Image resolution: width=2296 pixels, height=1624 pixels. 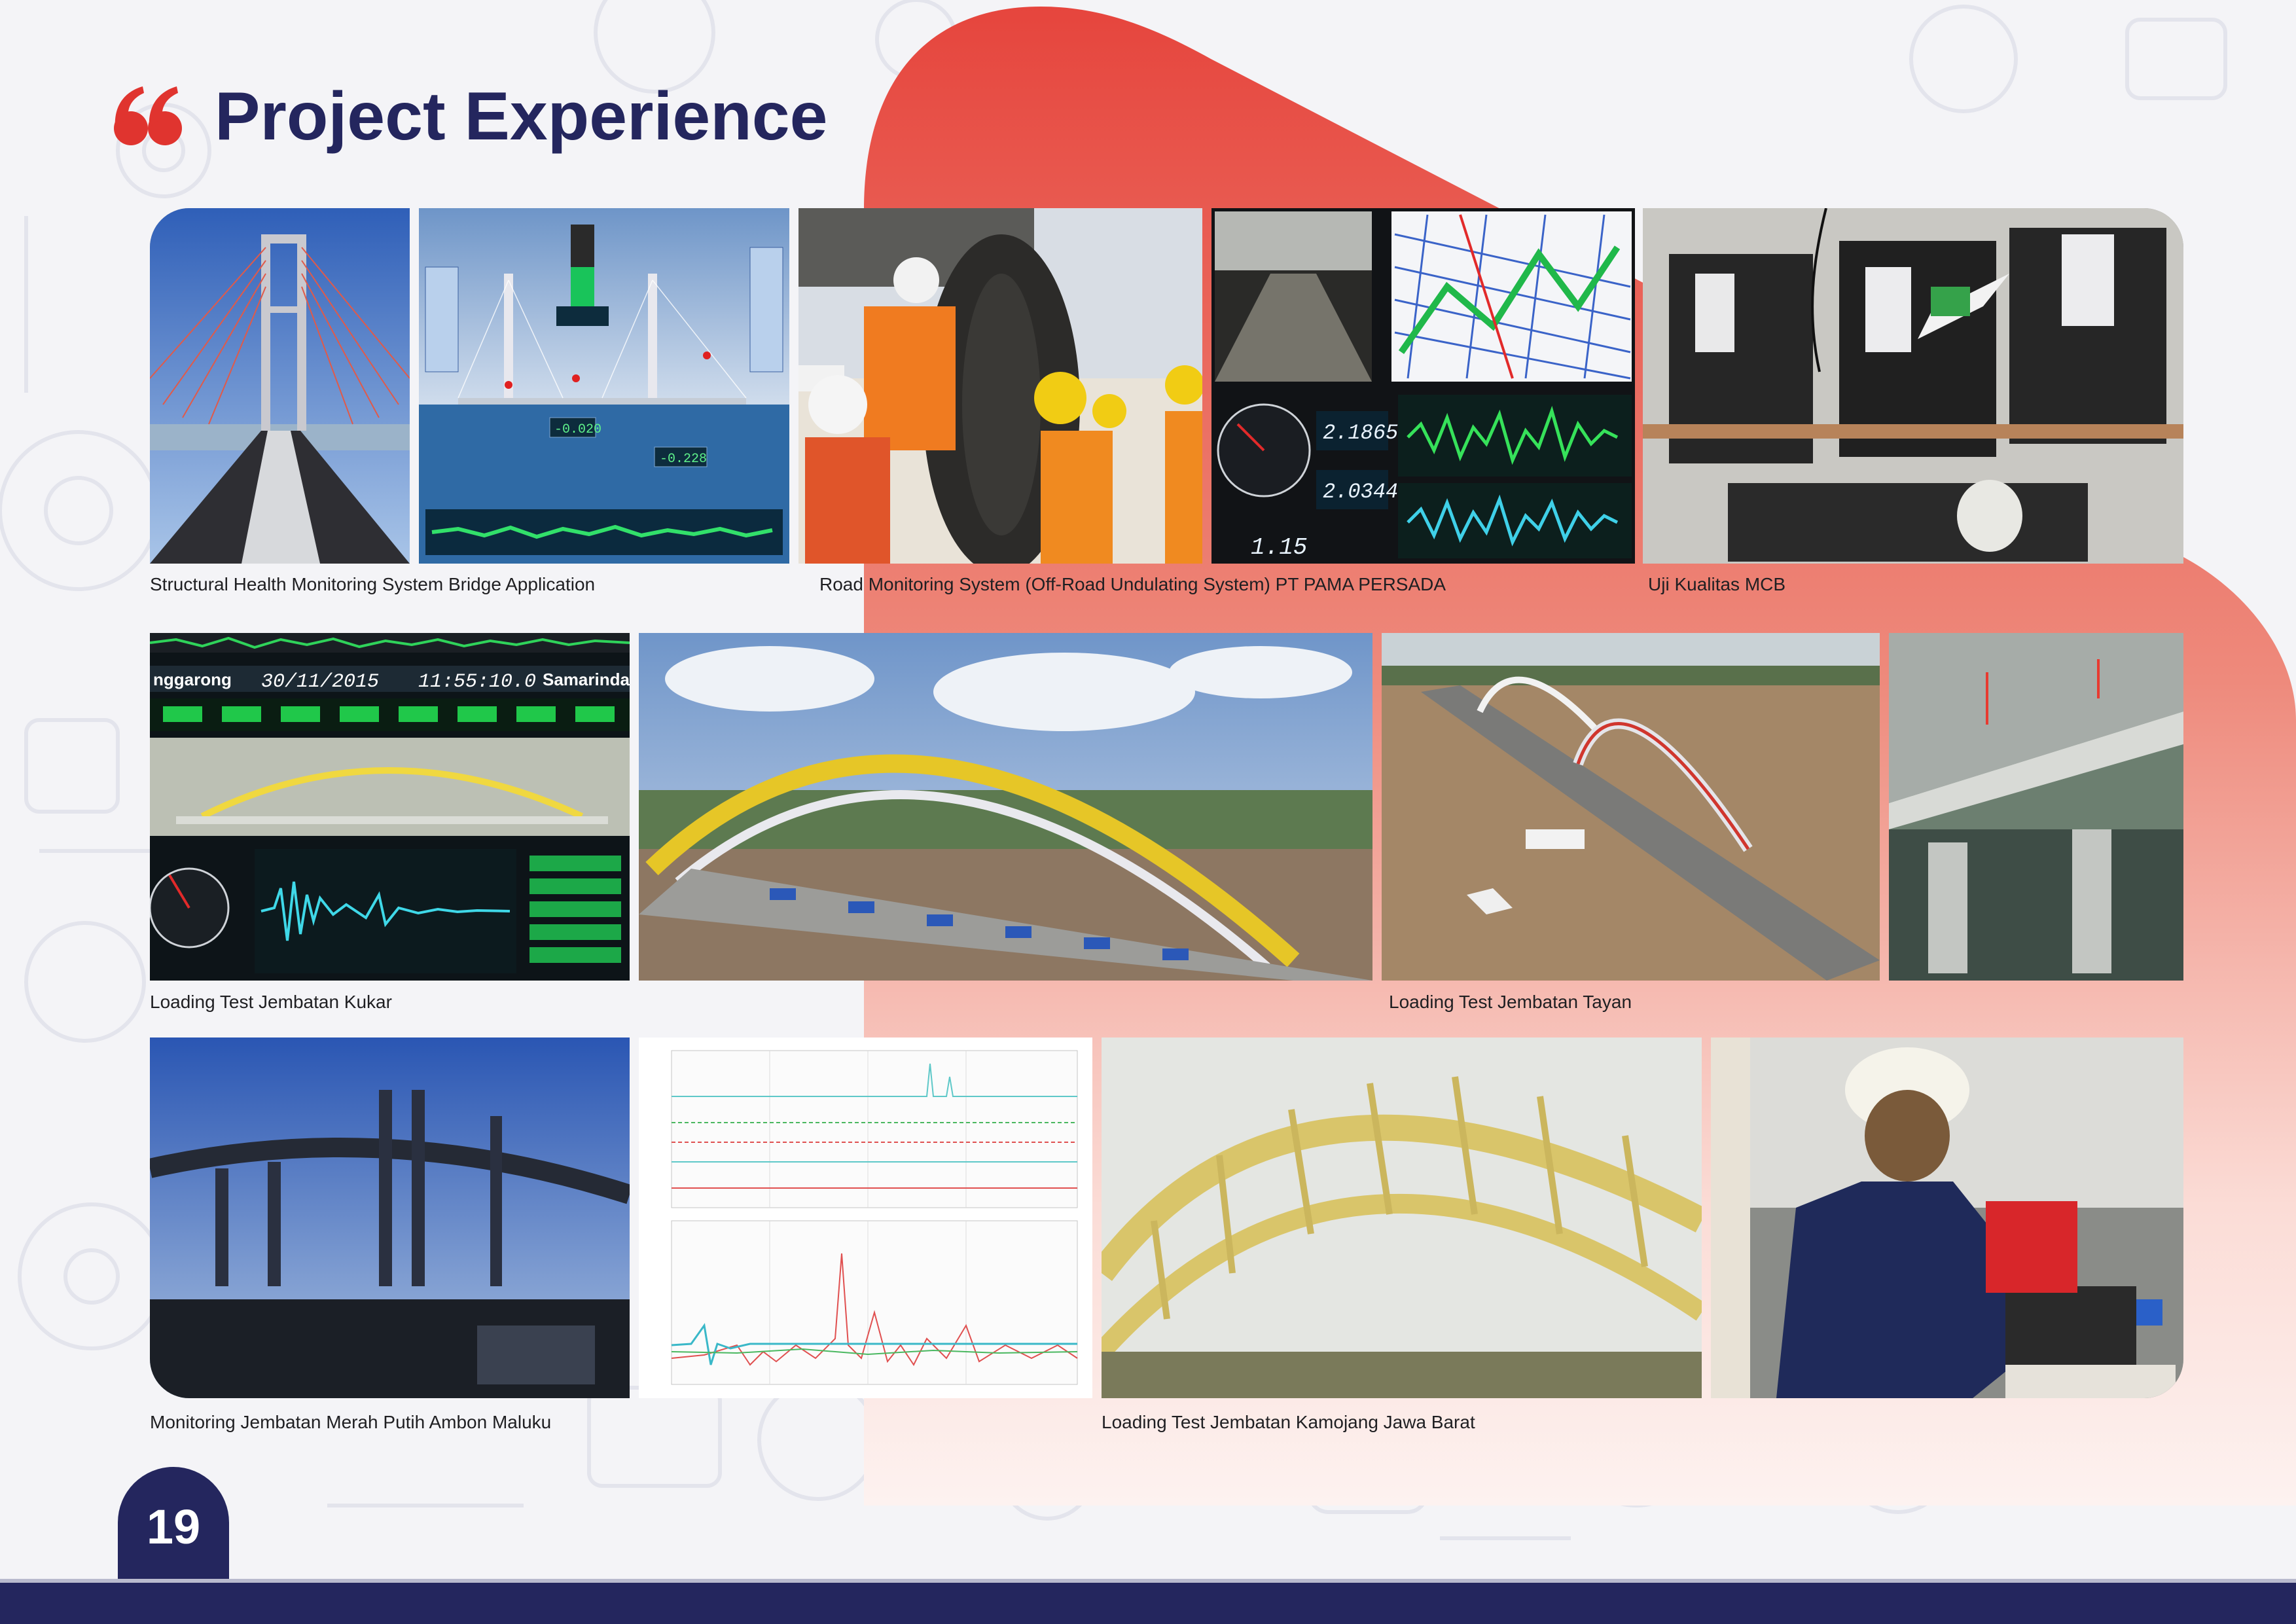 What do you see at coordinates (586, 679) in the screenshot?
I see `kukar-right-city: Samarinda` at bounding box center [586, 679].